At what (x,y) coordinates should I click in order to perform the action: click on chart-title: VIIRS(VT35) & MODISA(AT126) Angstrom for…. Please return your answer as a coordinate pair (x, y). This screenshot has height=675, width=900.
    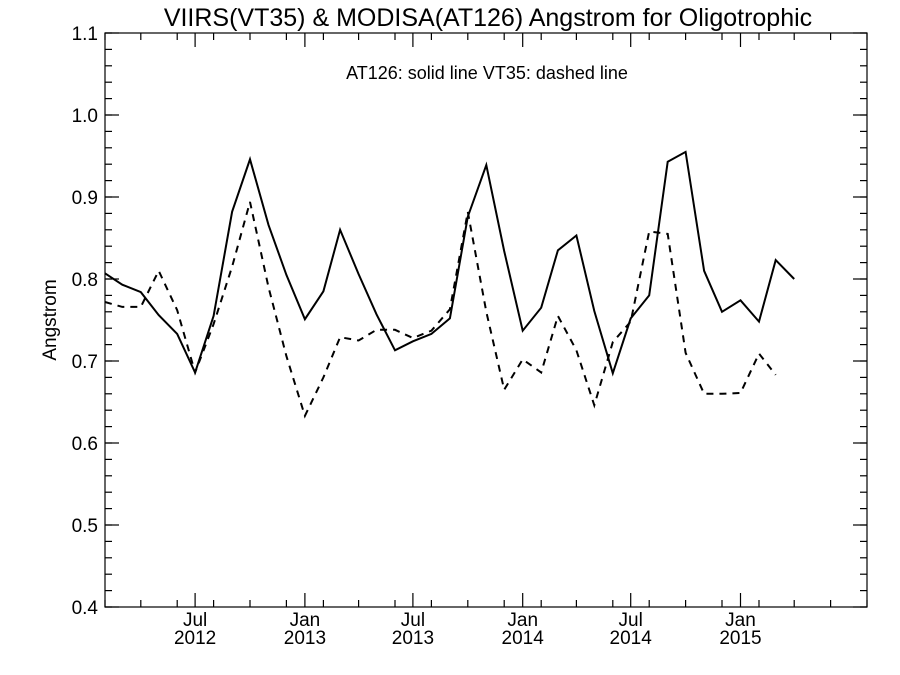
    Looking at the image, I should click on (488, 18).